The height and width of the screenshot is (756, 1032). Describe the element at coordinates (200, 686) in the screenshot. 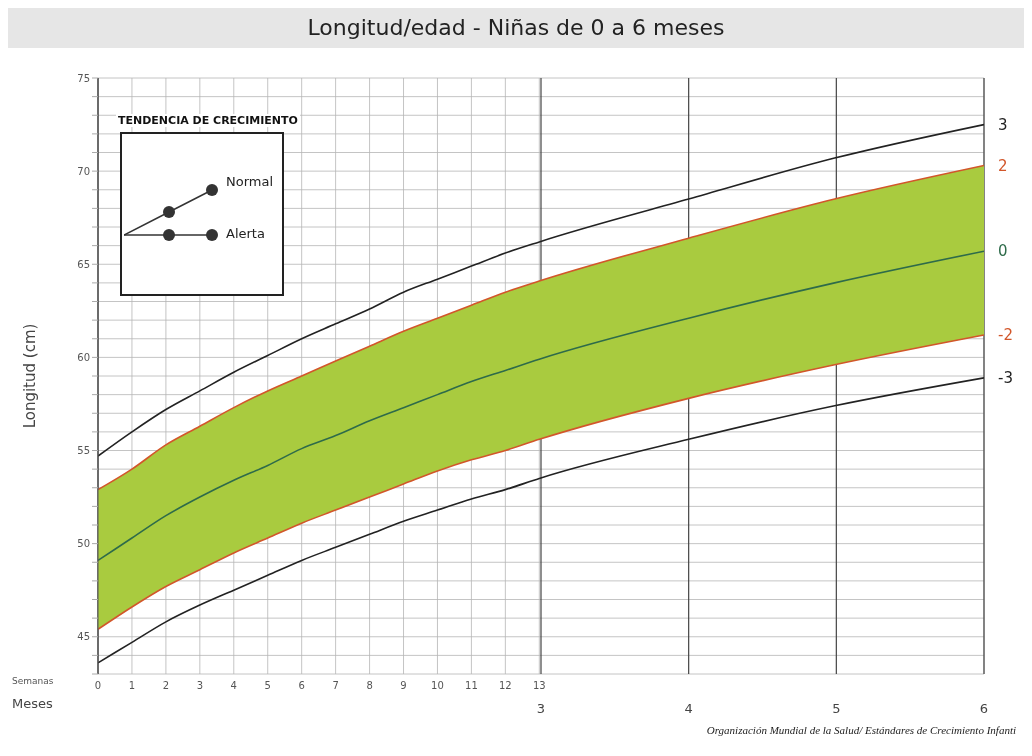

I see `x-tick-label: 3` at that location.